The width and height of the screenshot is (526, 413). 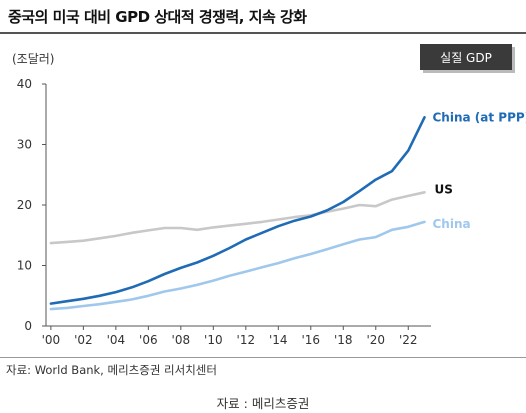 What do you see at coordinates (452, 224) in the screenshot?
I see `series-label: China` at bounding box center [452, 224].